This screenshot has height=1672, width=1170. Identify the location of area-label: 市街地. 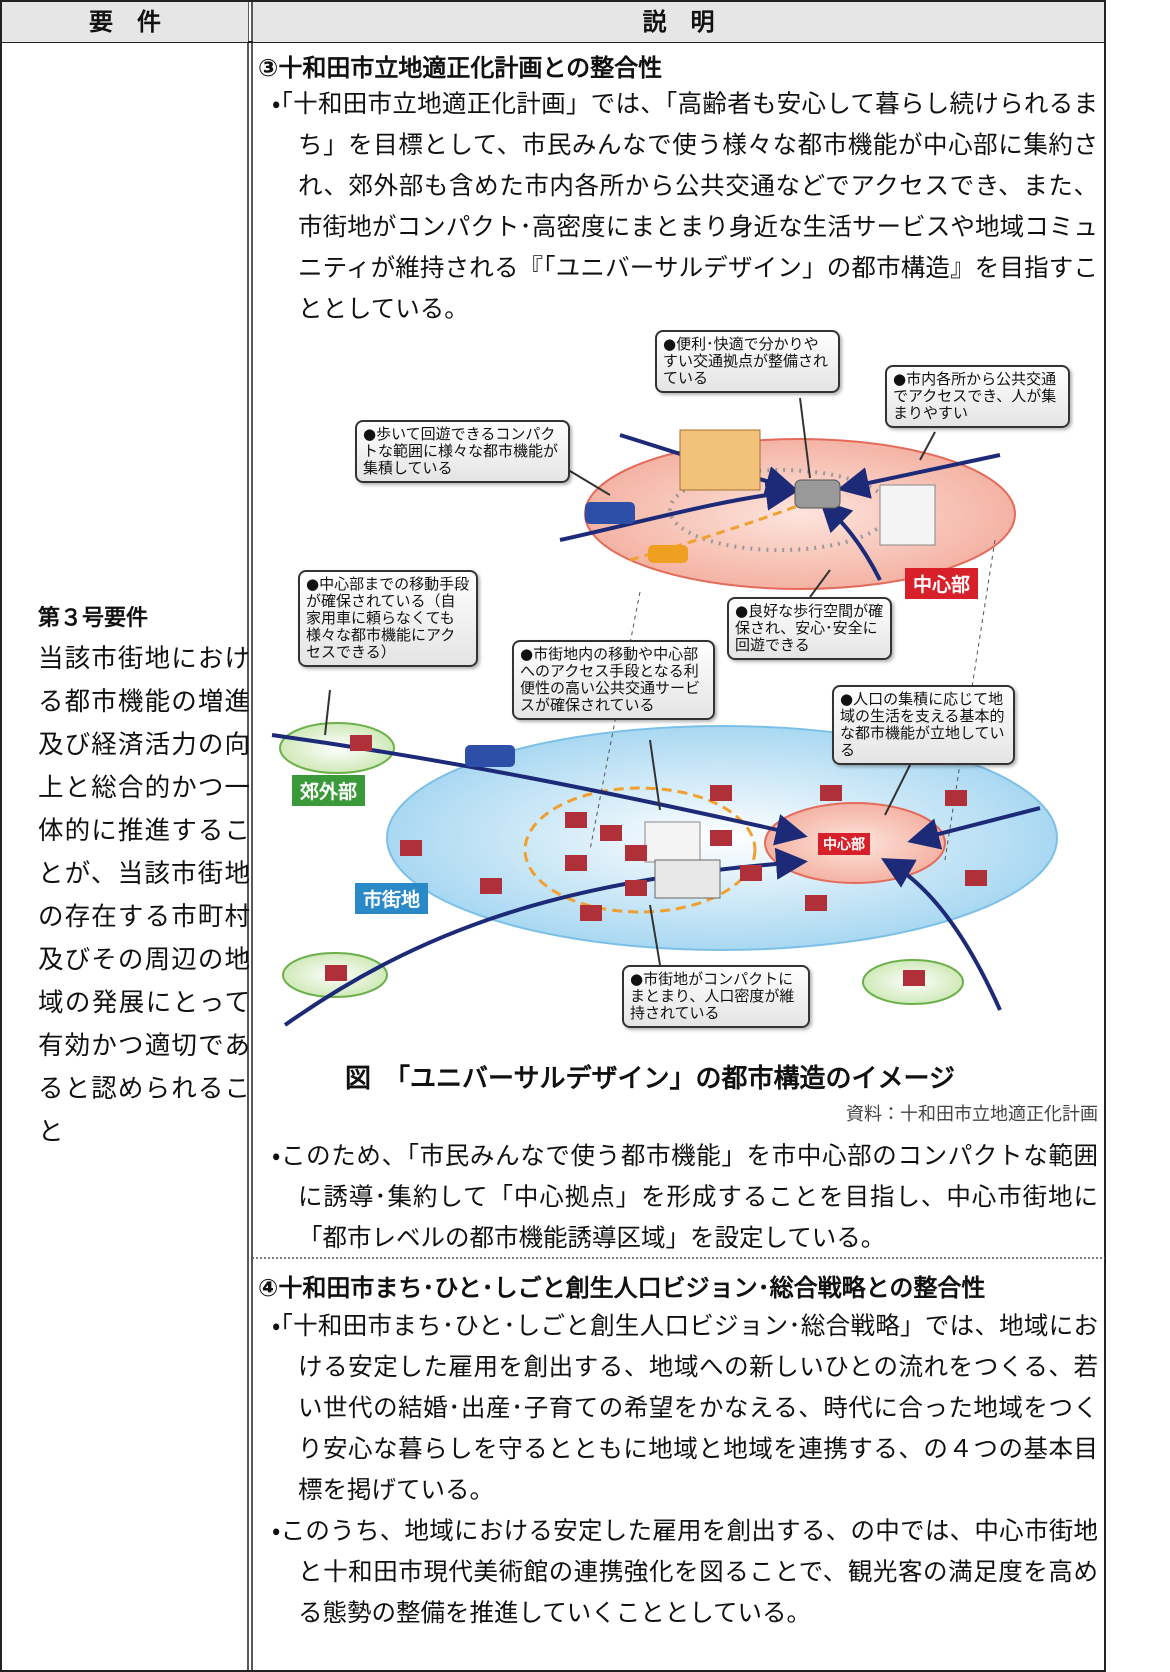
(392, 898).